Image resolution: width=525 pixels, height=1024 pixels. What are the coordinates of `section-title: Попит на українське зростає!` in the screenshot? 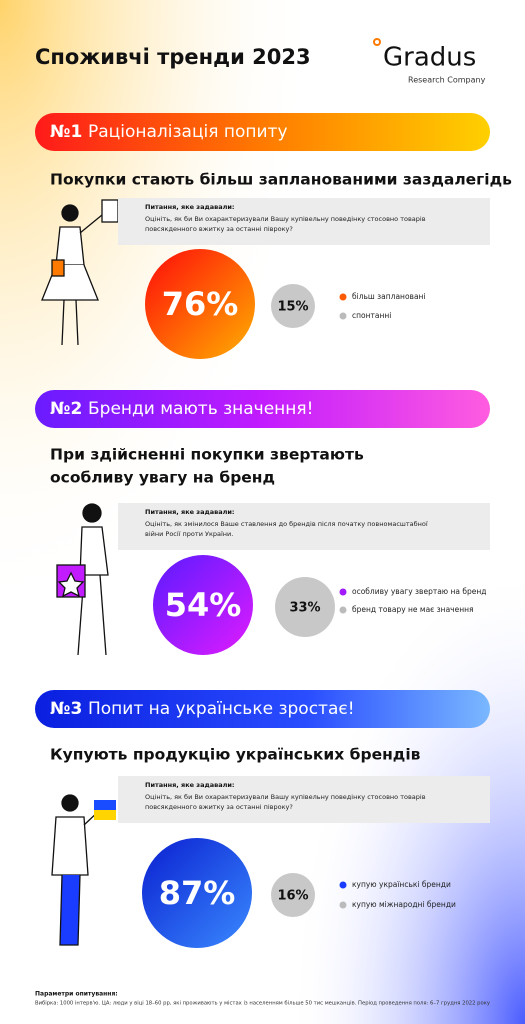 It's located at (221, 709).